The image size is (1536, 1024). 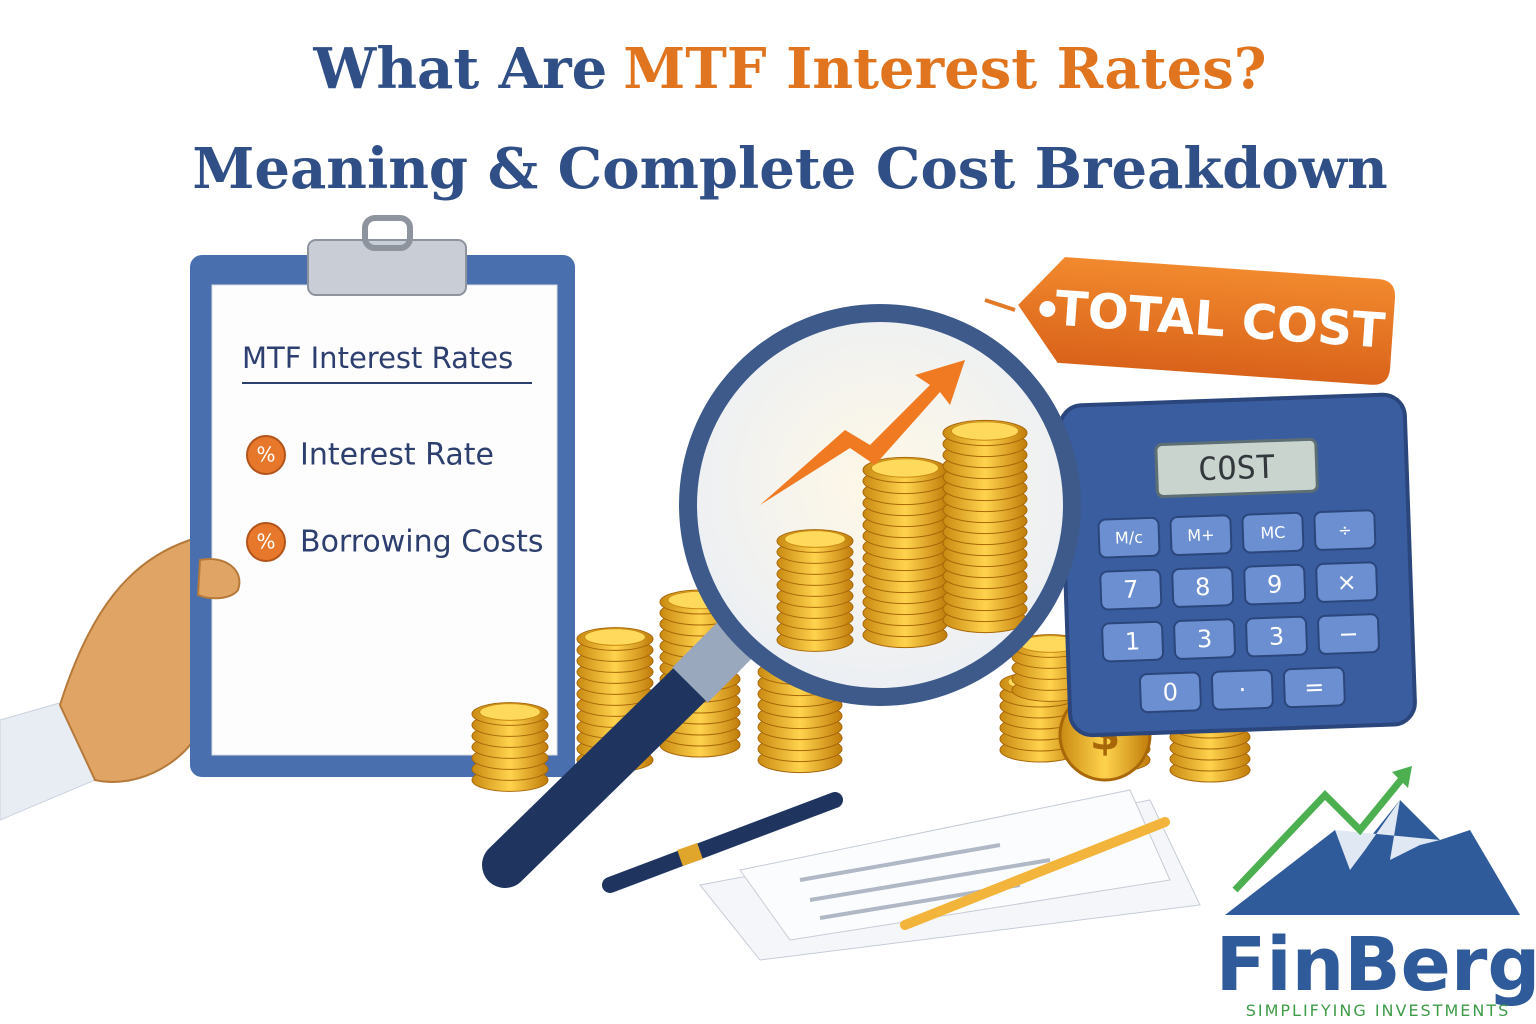 What do you see at coordinates (387, 267) in the screenshot?
I see `clipboard-clip` at bounding box center [387, 267].